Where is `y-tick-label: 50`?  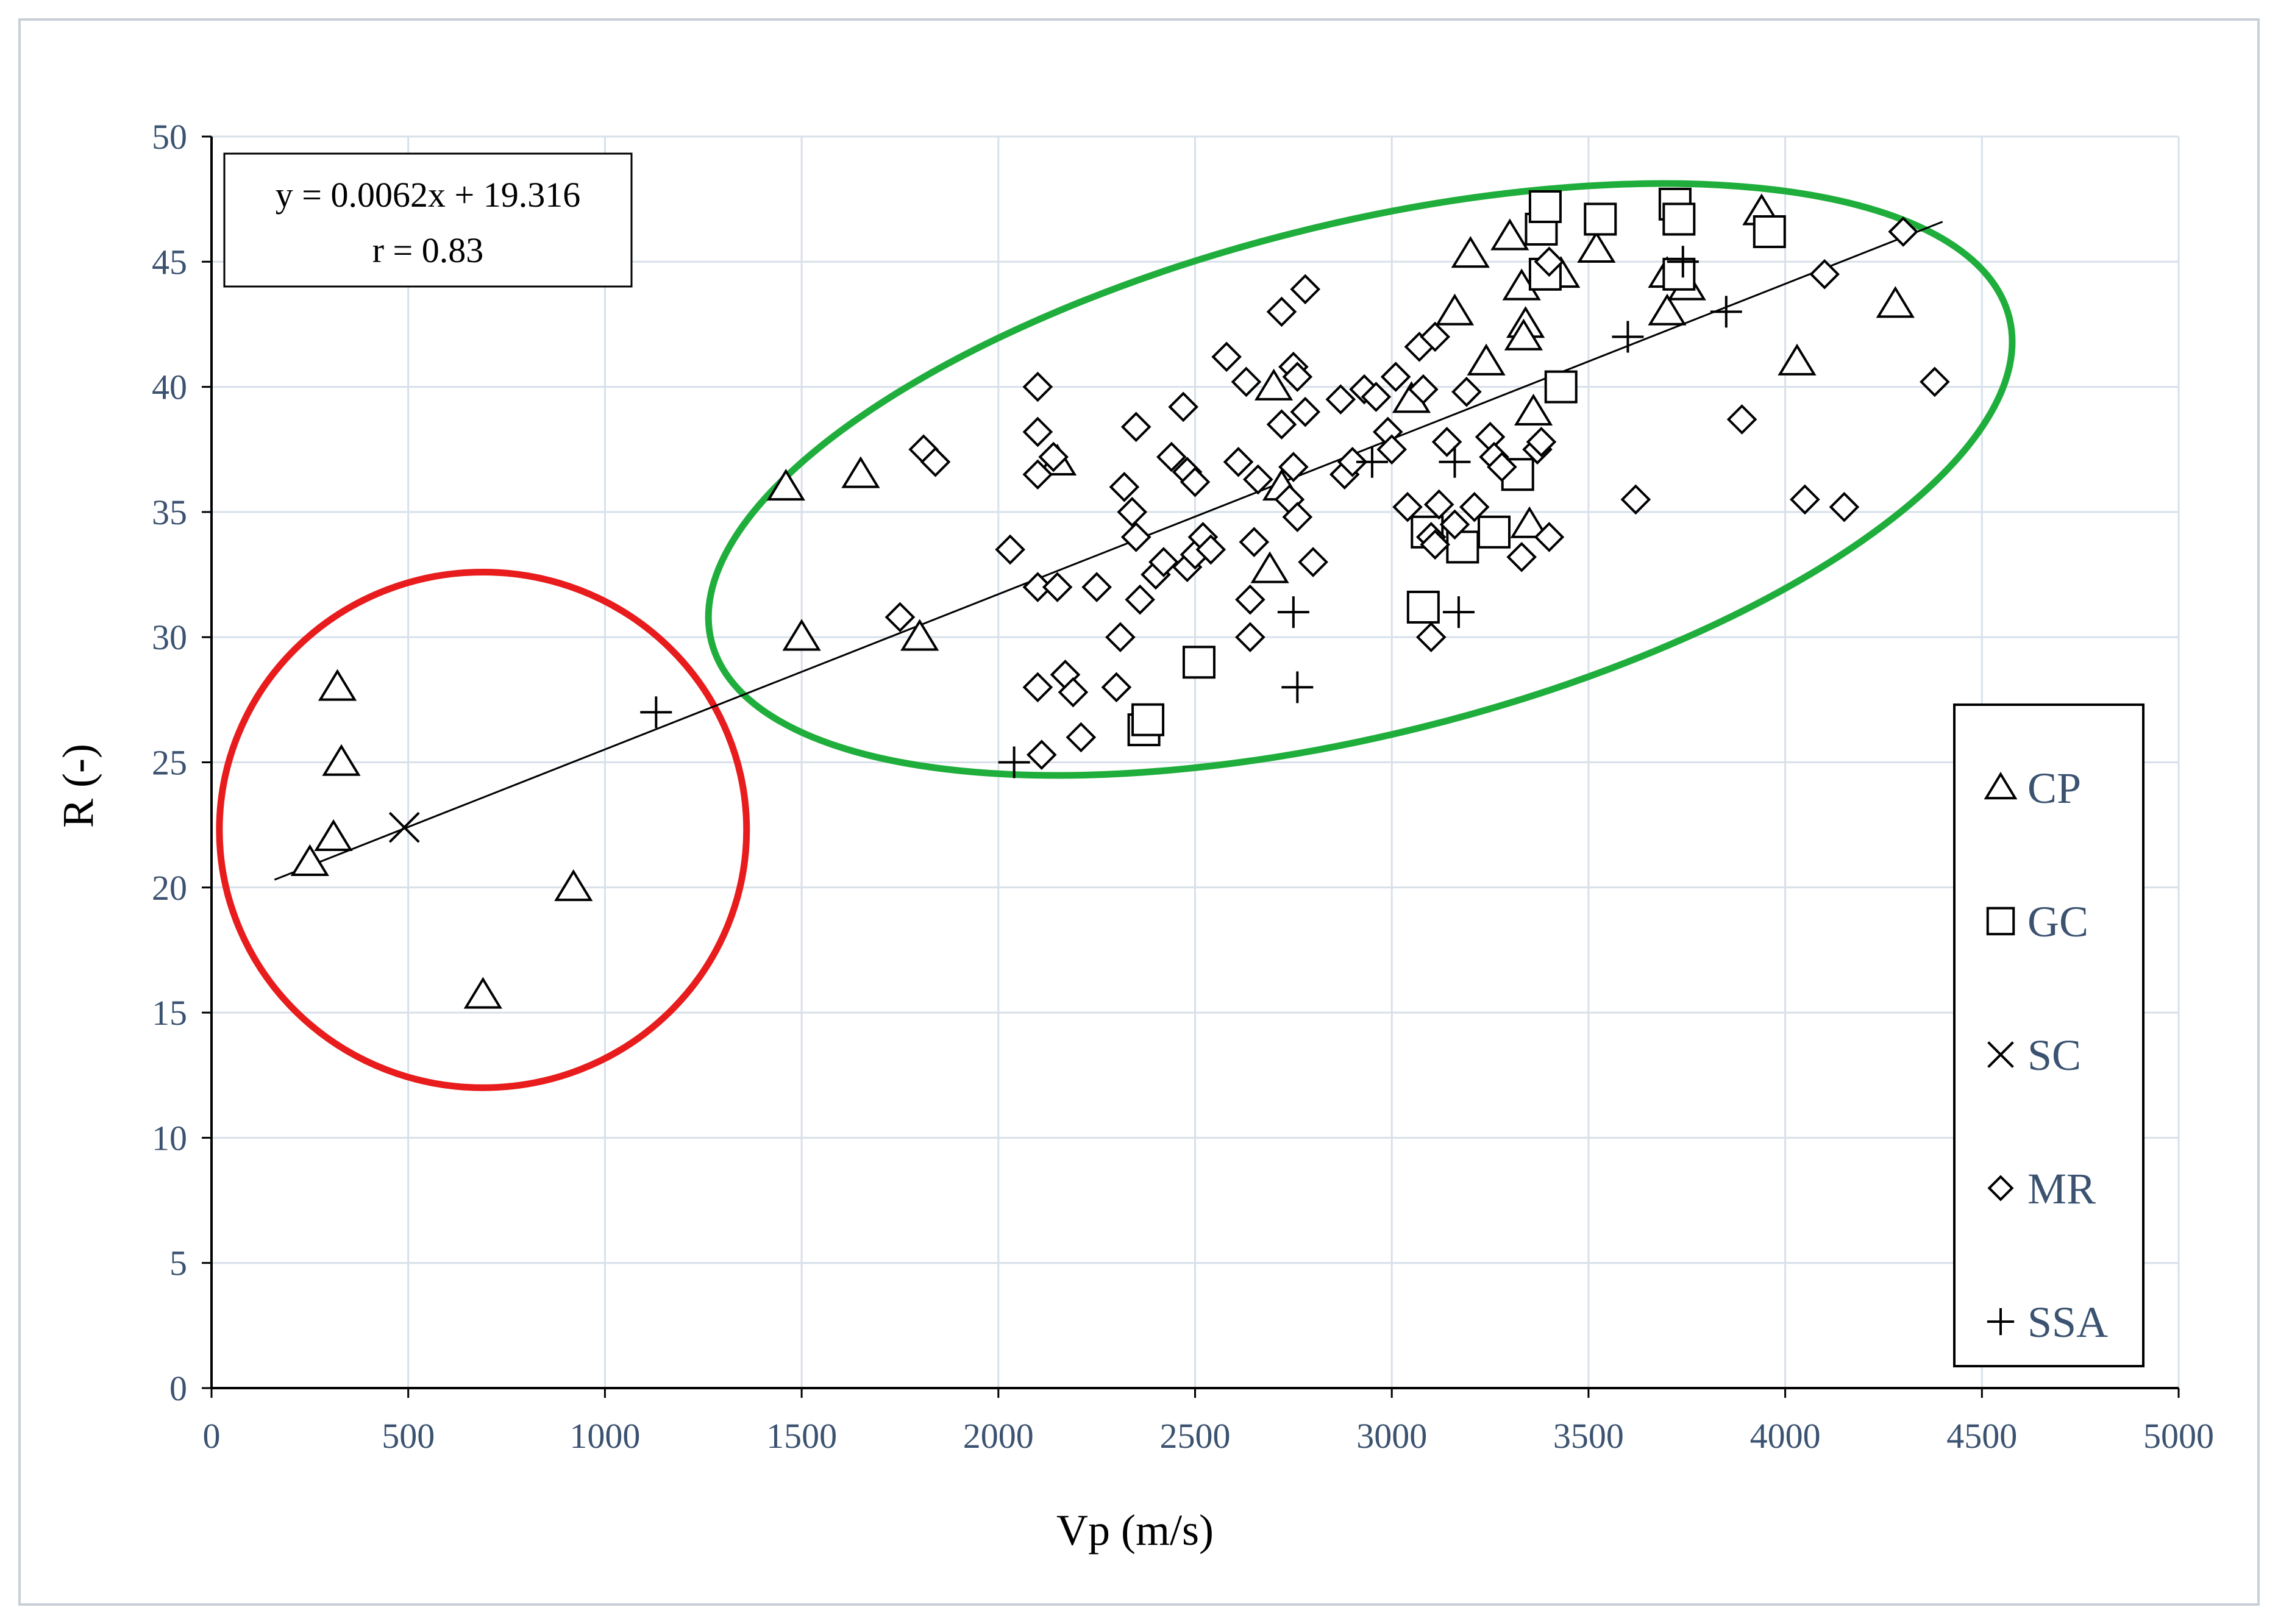 y-tick-label: 50 is located at coordinates (169, 137).